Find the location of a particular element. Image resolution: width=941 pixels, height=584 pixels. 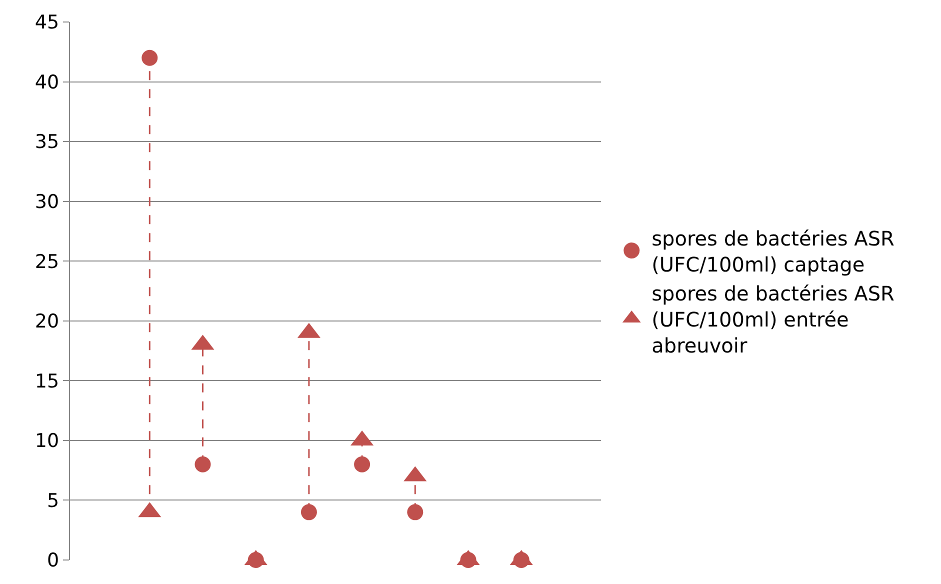

legend-label: spores de bactéries ASR (UFC/100ml) entrée abreuvoir is located at coordinates (773, 319).